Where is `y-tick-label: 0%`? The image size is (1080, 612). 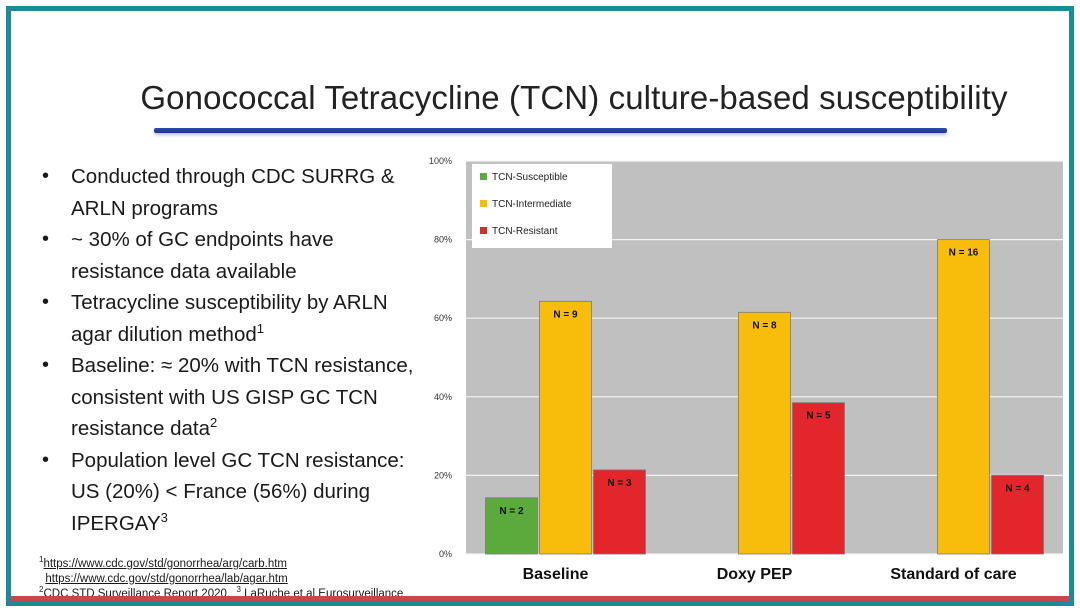
y-tick-label: 0% is located at coordinates (445, 554).